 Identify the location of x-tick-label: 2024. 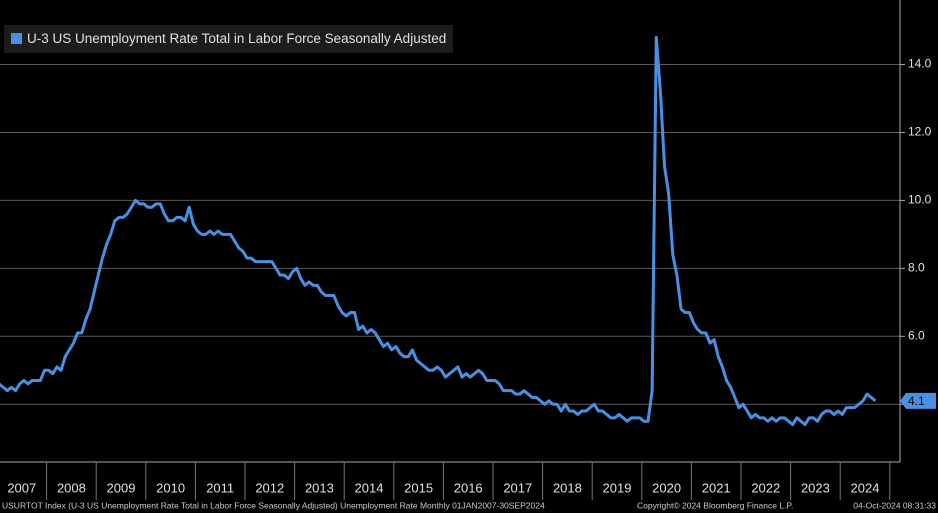
(865, 487).